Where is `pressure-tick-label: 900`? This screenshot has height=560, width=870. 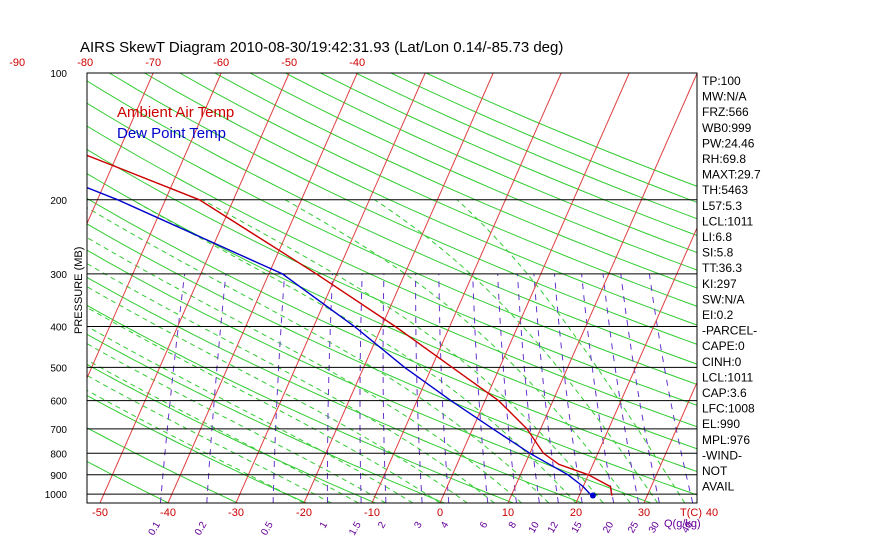
pressure-tick-label: 900 is located at coordinates (58, 476).